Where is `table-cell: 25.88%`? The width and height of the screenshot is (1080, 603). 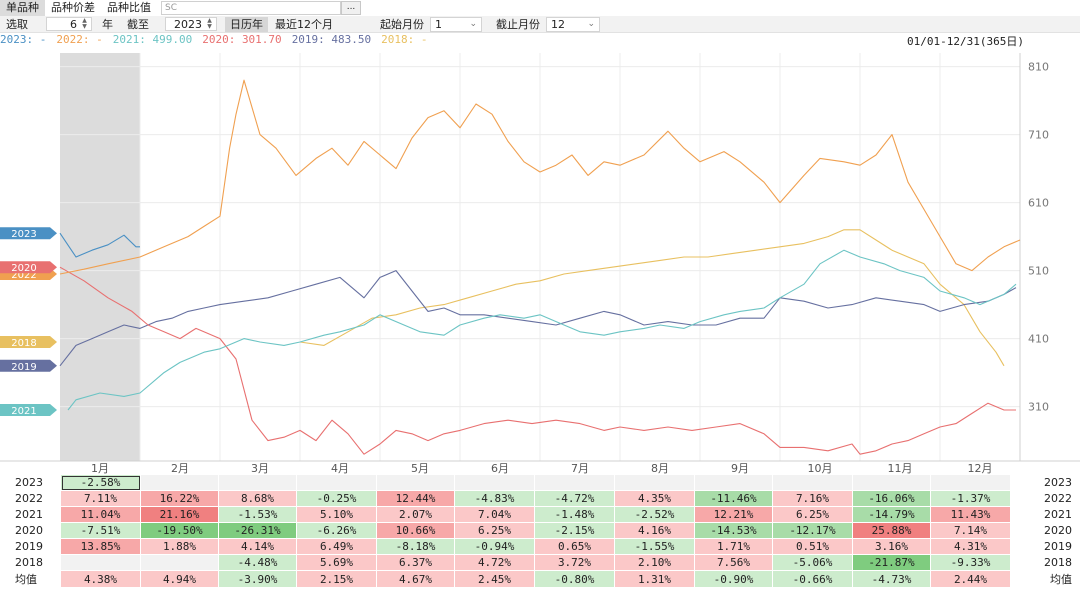
table-cell: 25.88% is located at coordinates (891, 530).